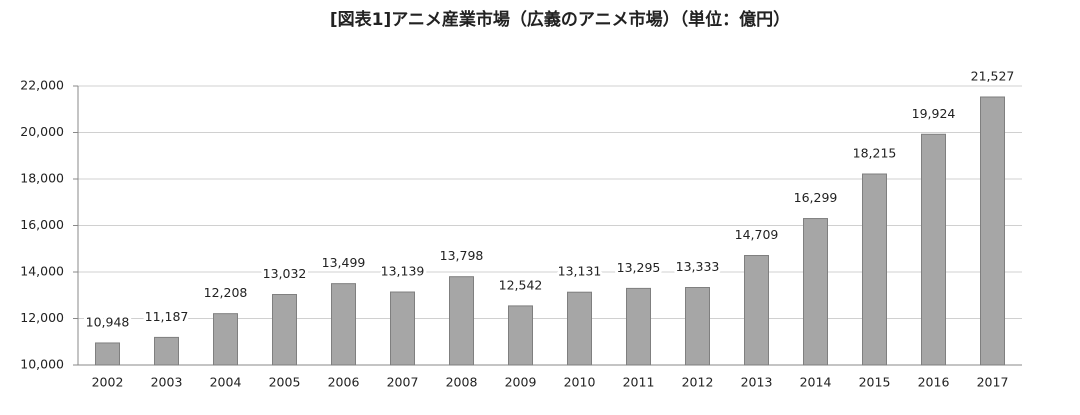 This screenshot has height=415, width=1080. Describe the element at coordinates (757, 234) in the screenshot. I see `value-label: 14,709` at that location.